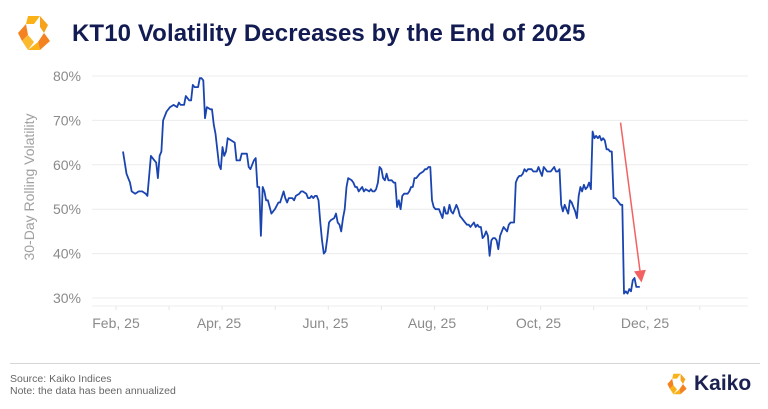  I want to click on brand-logo: Kaiko, so click(708, 384).